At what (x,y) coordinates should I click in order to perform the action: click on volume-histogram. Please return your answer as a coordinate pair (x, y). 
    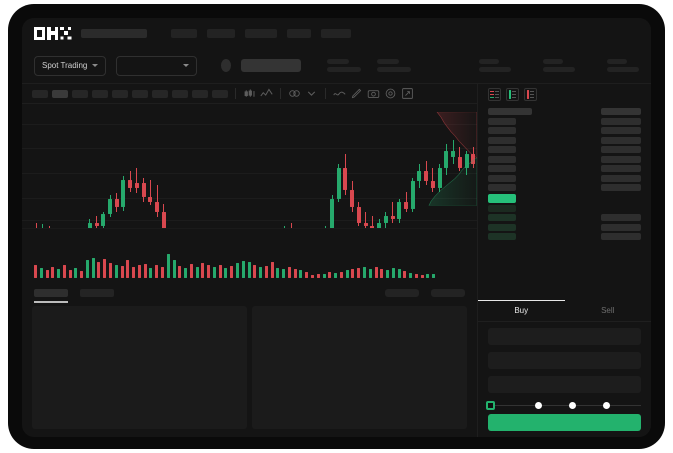
    Looking at the image, I should click on (249, 255).